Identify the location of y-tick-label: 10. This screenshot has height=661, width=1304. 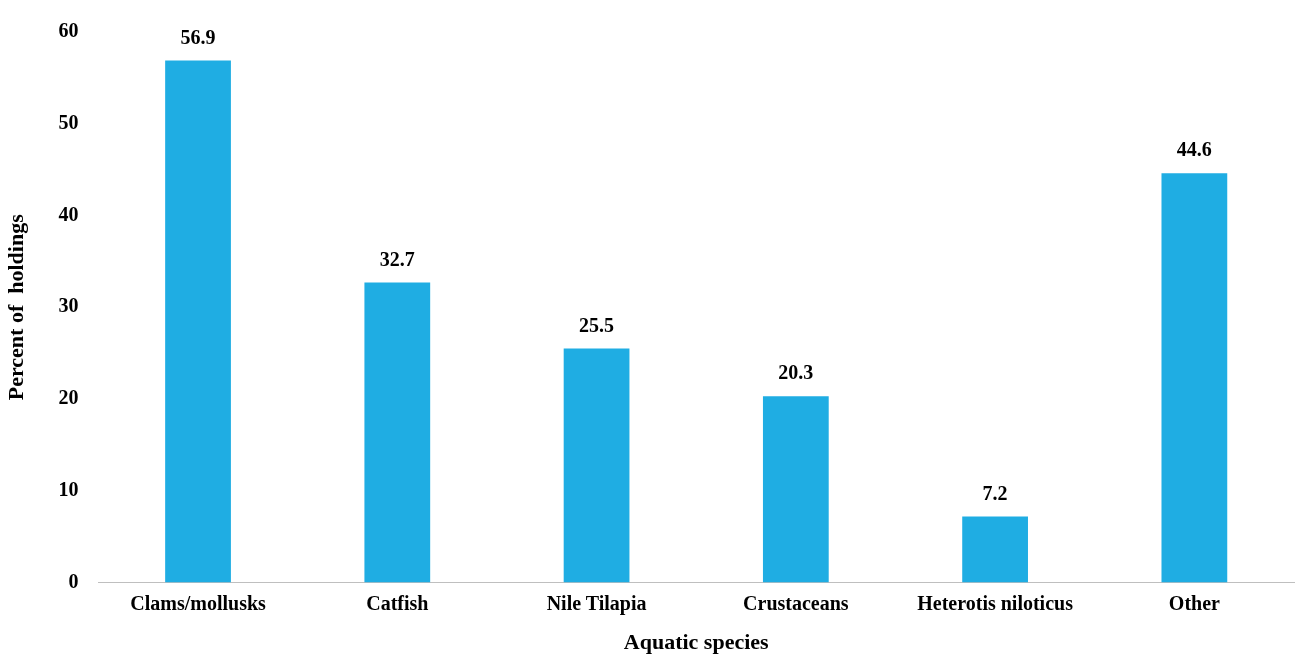
(68, 489).